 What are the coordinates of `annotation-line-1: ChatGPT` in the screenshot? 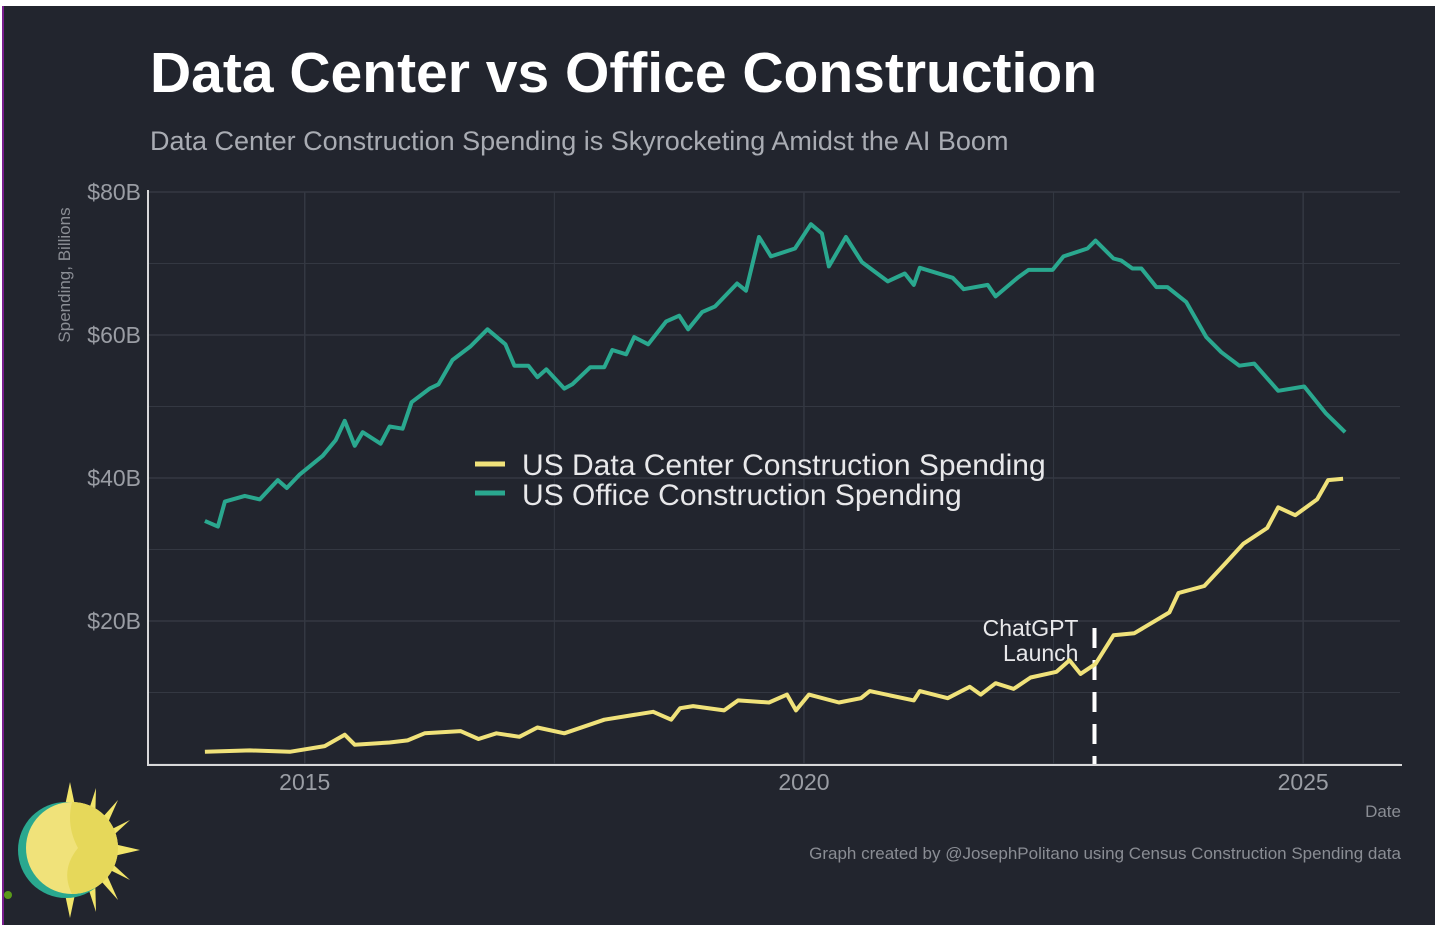 It's located at (1031, 628).